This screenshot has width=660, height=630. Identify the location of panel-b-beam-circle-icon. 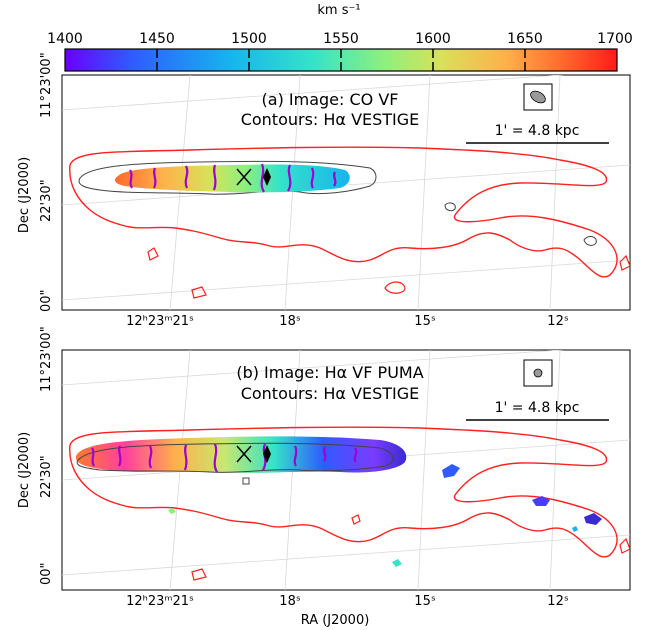
(538, 373).